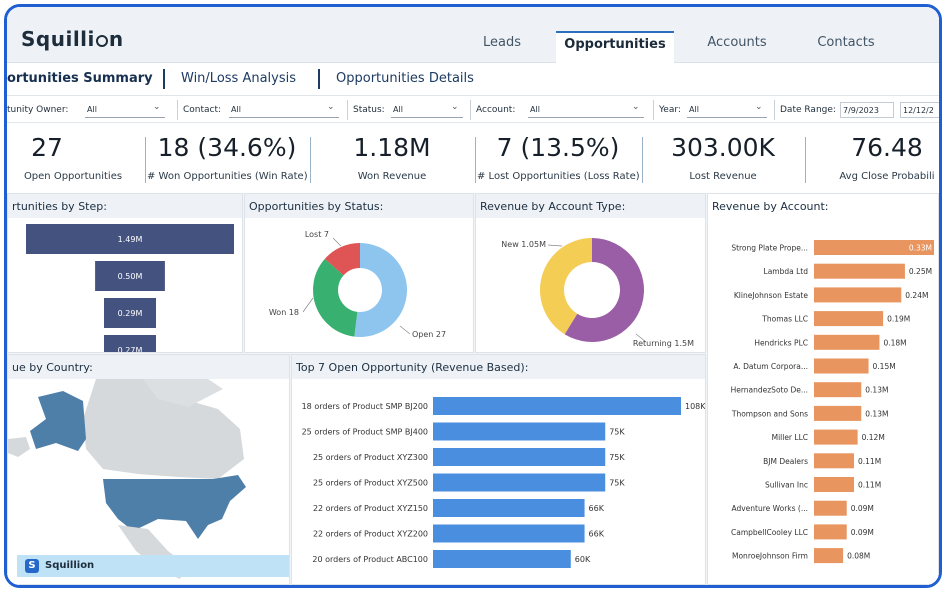 The width and height of the screenshot is (947, 593). Describe the element at coordinates (869, 461) in the screenshot. I see `revacc-value-label: 0.11M` at that location.